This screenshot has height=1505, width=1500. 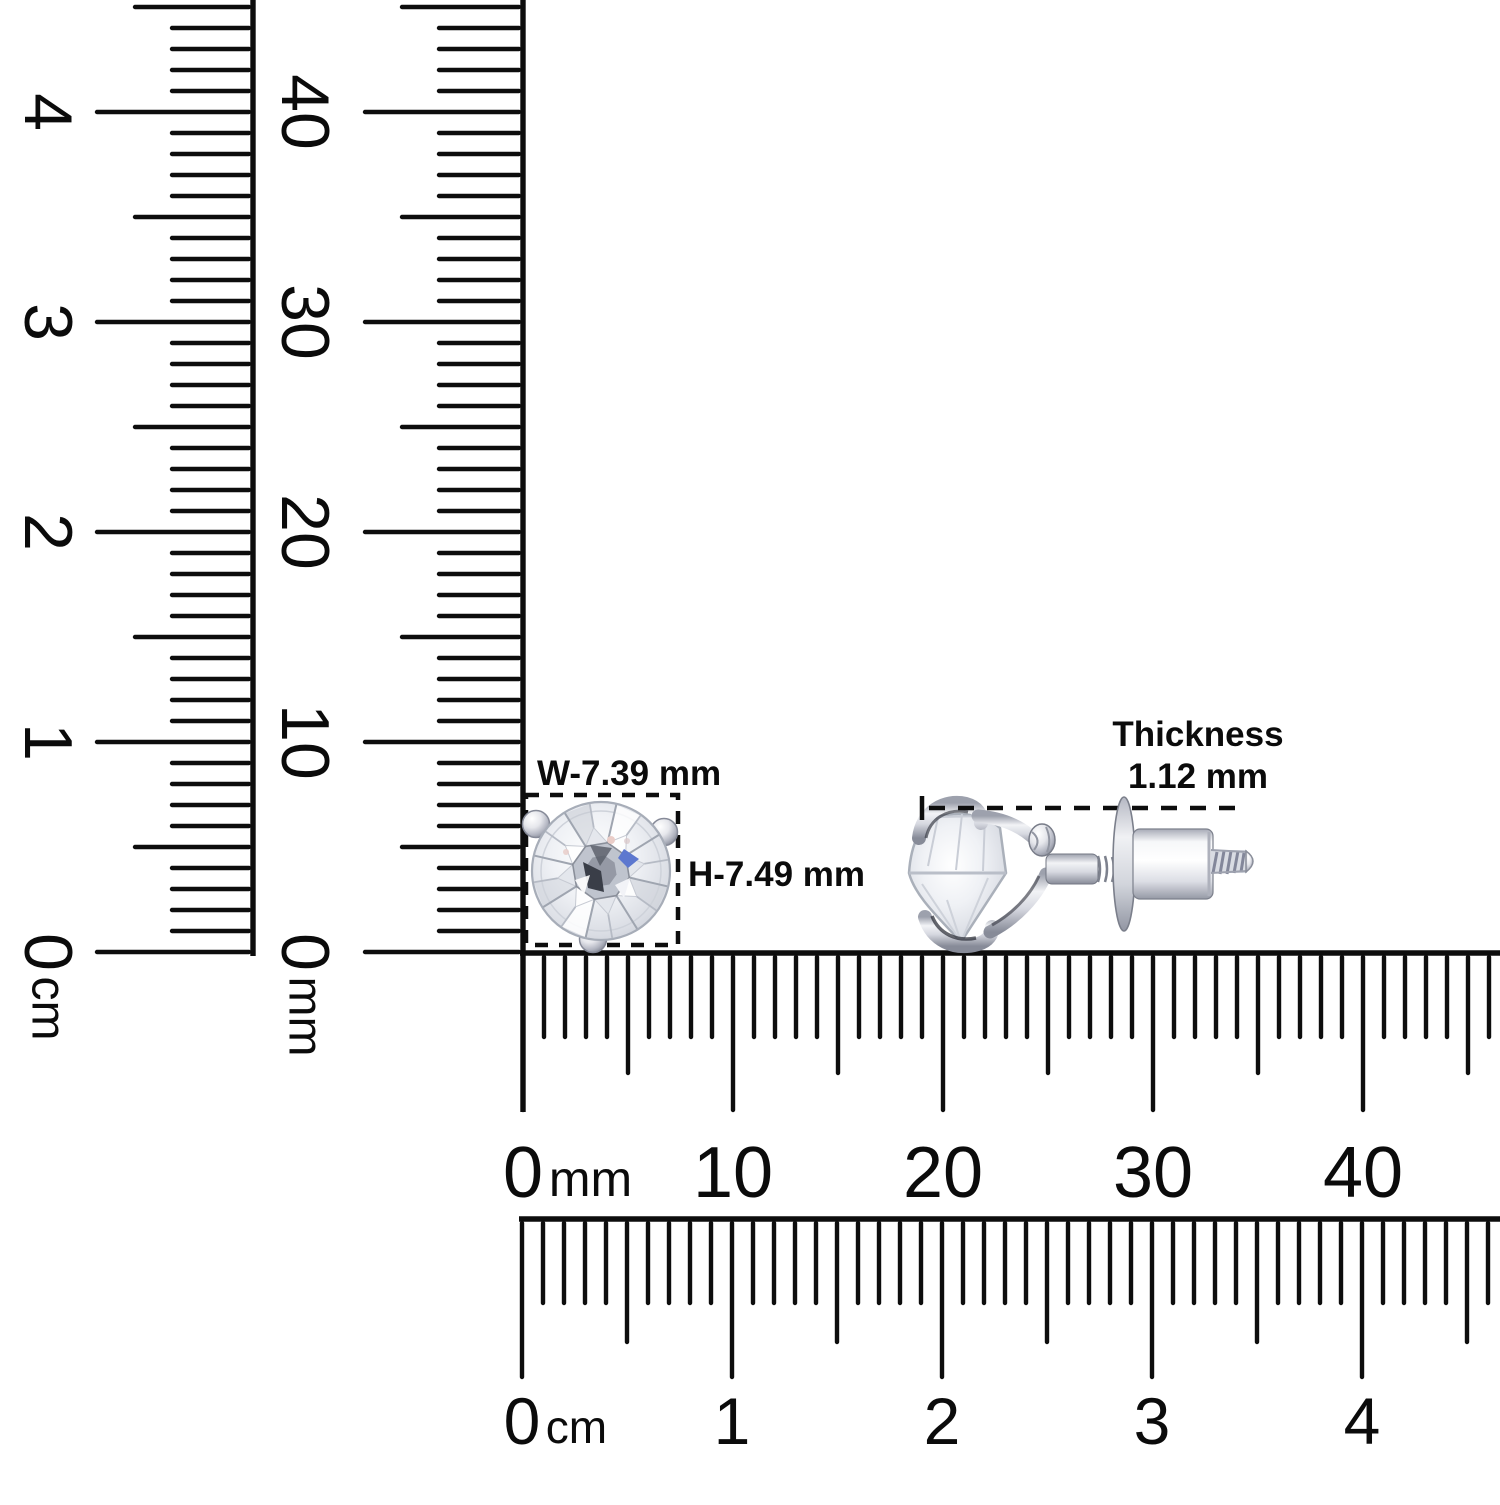 What do you see at coordinates (396, 556) in the screenshot?
I see `ruler-vertical-mm: 0 mm 10 20 30 40` at bounding box center [396, 556].